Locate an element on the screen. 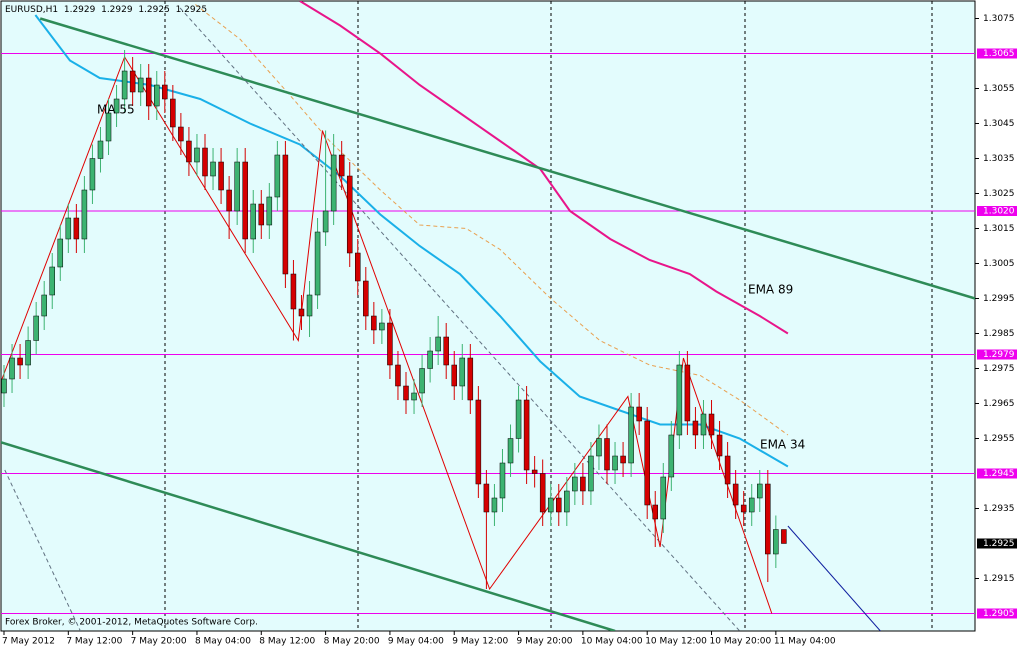 This screenshot has height=649, width=1018. level-label: 1.2945 is located at coordinates (999, 474).